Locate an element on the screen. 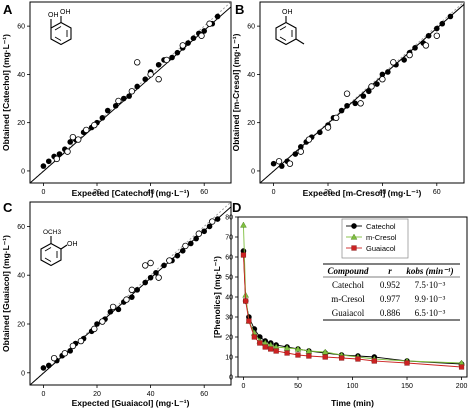  x-axis-label: Expected [Catechol] (mg·L⁻¹) is located at coordinates (131, 193).